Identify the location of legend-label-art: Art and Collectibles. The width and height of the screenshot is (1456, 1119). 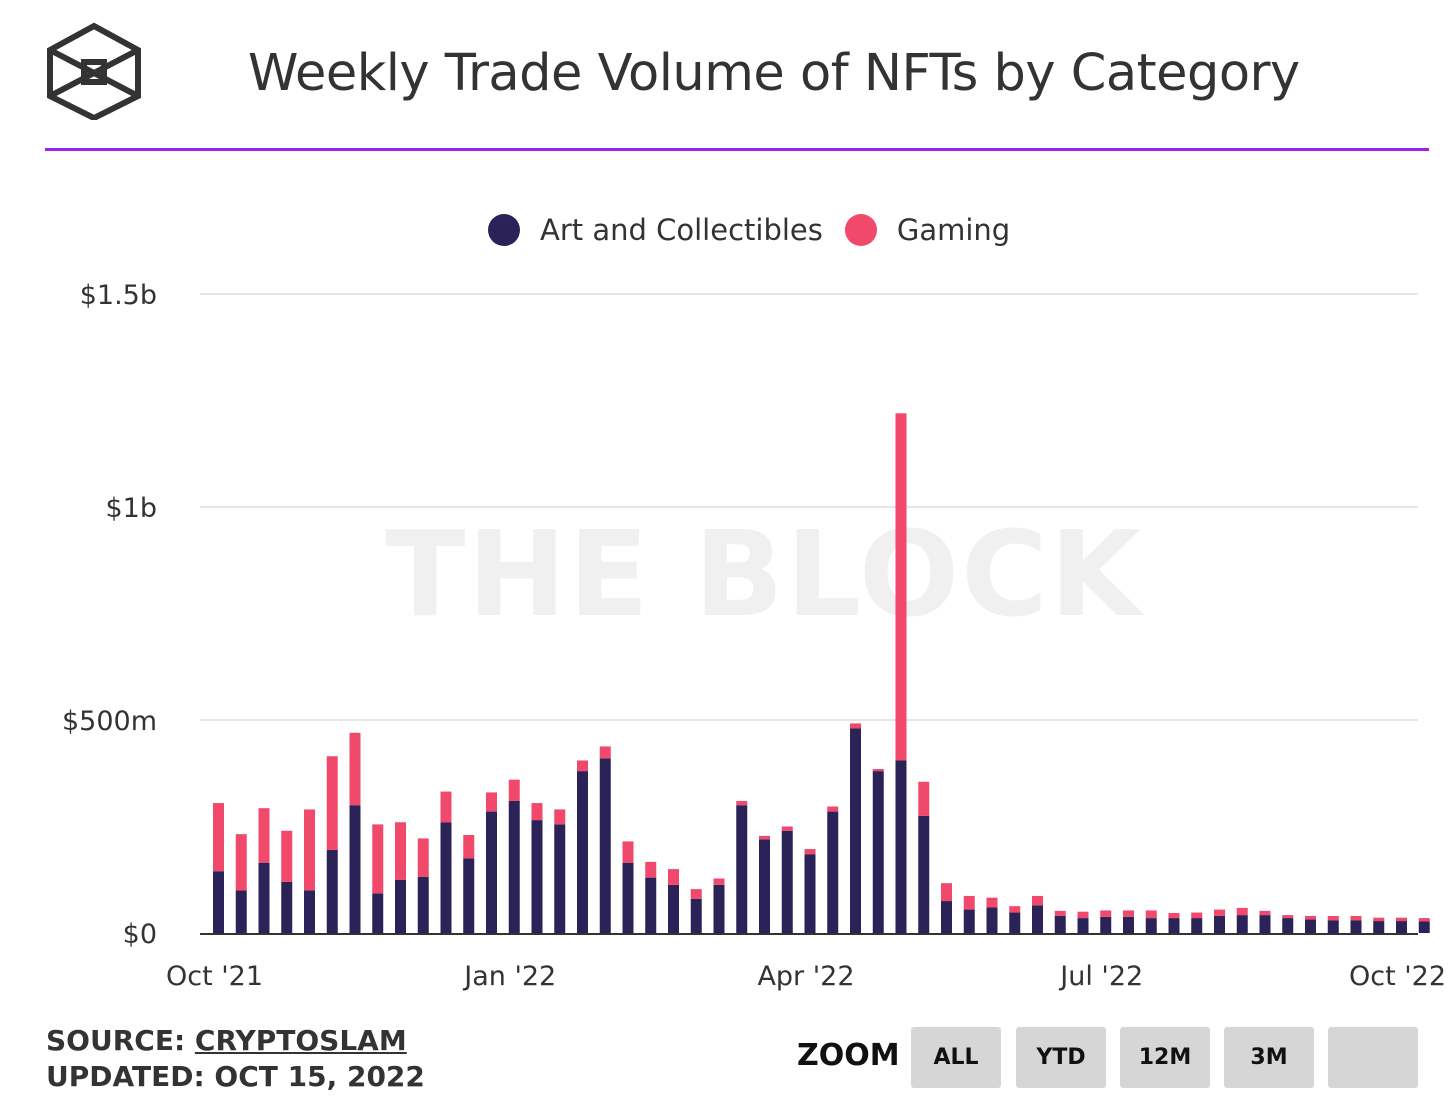
(681, 230).